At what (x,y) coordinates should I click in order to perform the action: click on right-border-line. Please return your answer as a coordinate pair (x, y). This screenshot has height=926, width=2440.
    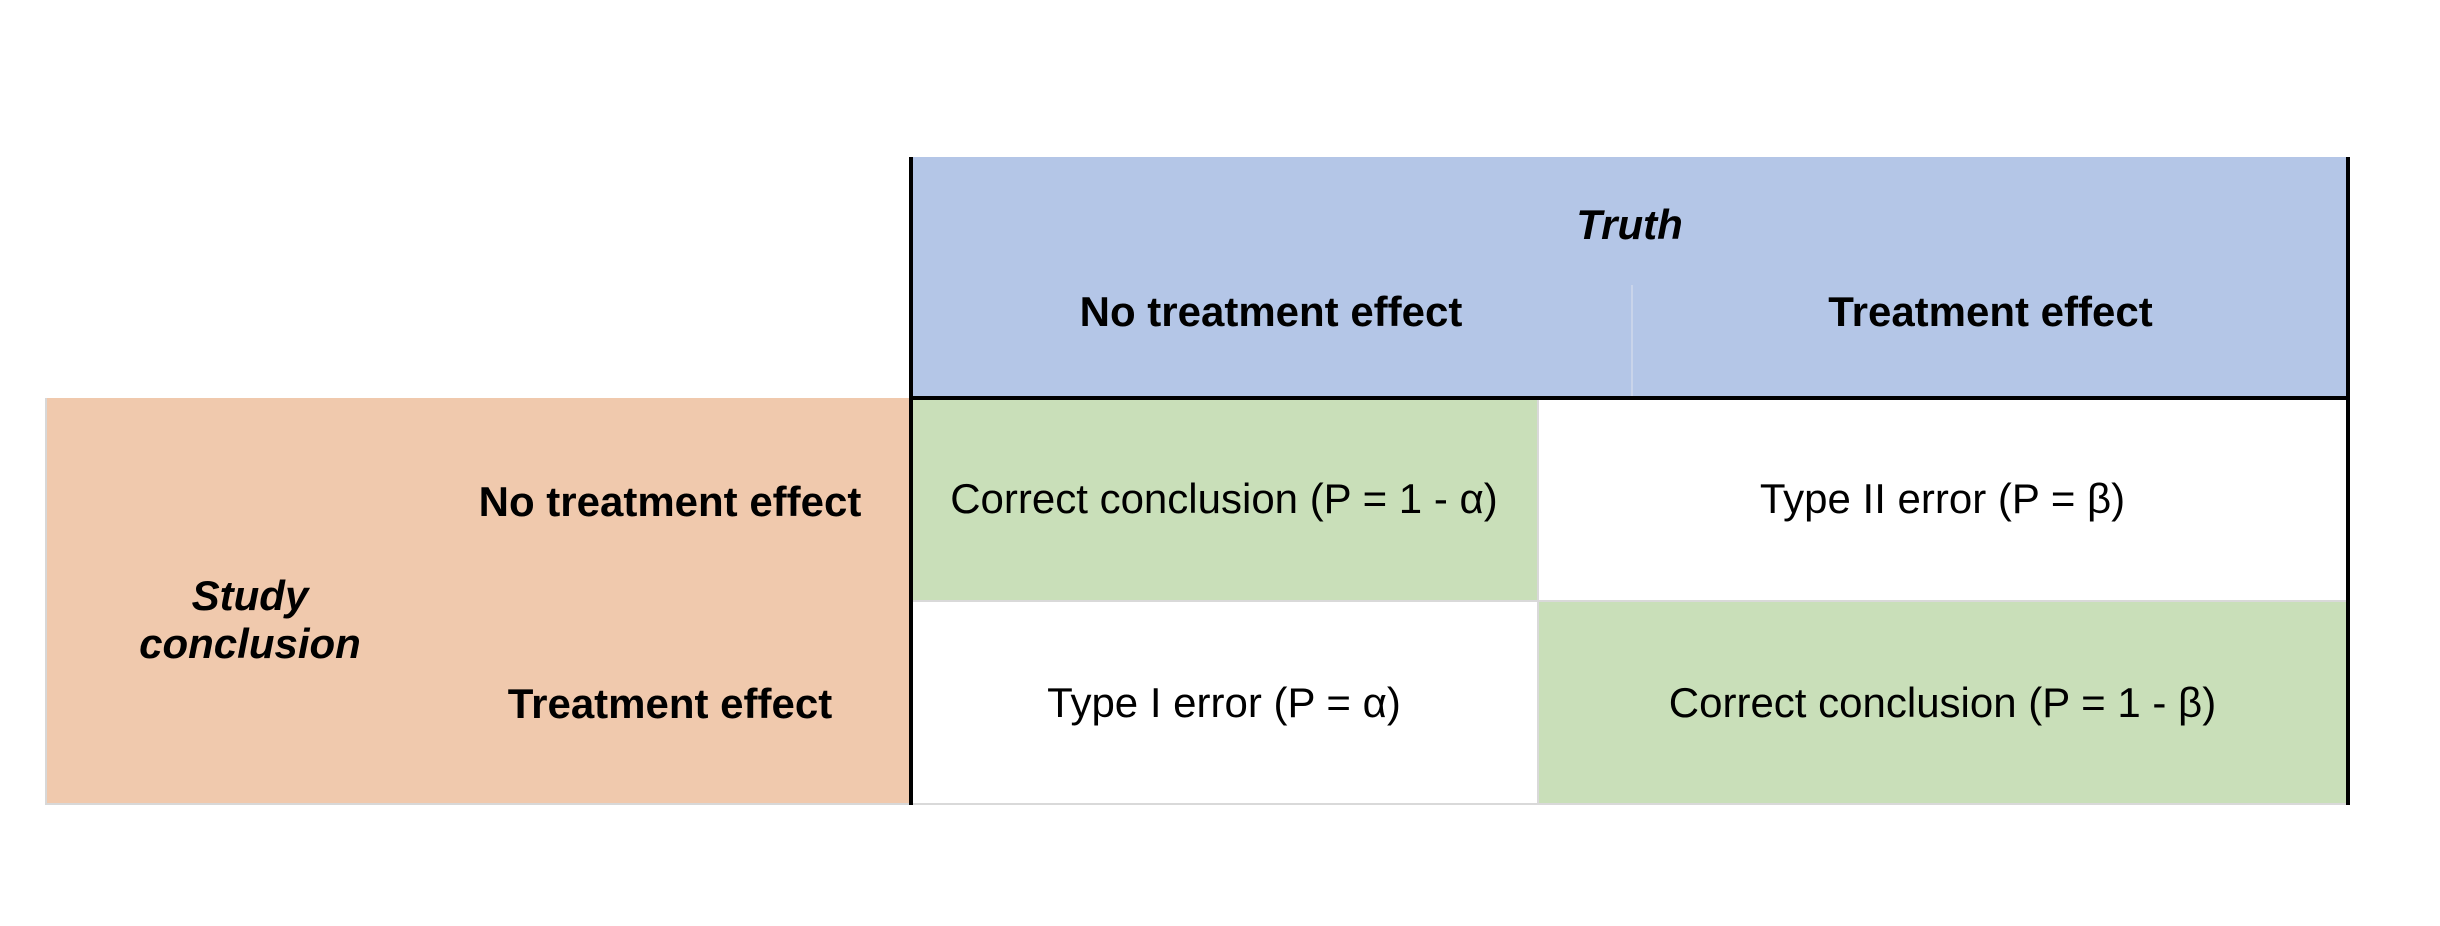
    Looking at the image, I should click on (2348, 481).